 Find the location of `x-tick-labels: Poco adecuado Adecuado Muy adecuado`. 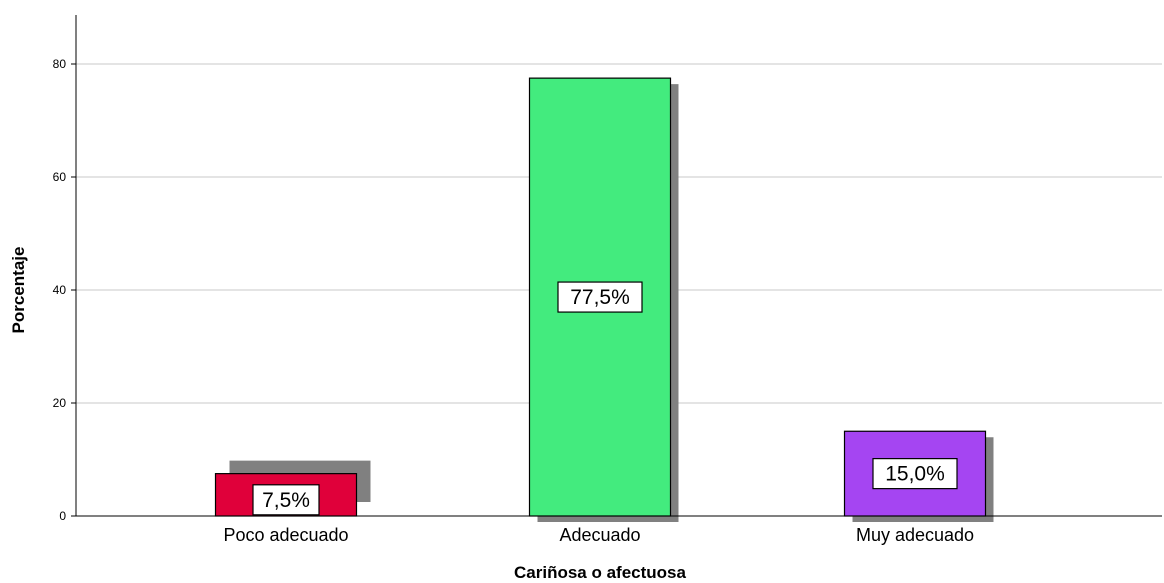

x-tick-labels: Poco adecuado Adecuado Muy adecuado is located at coordinates (598, 535).